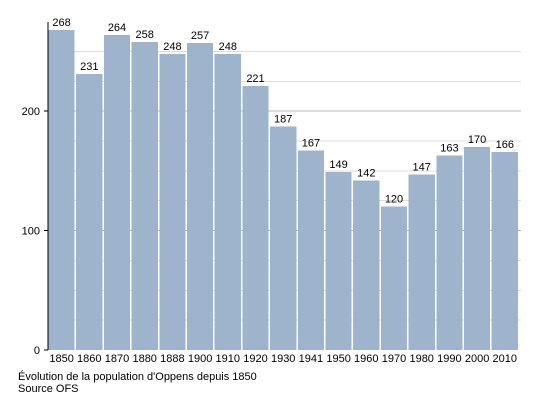 The width and height of the screenshot is (550, 405). What do you see at coordinates (366, 359) in the screenshot?
I see `x-tick-label: 1960` at bounding box center [366, 359].